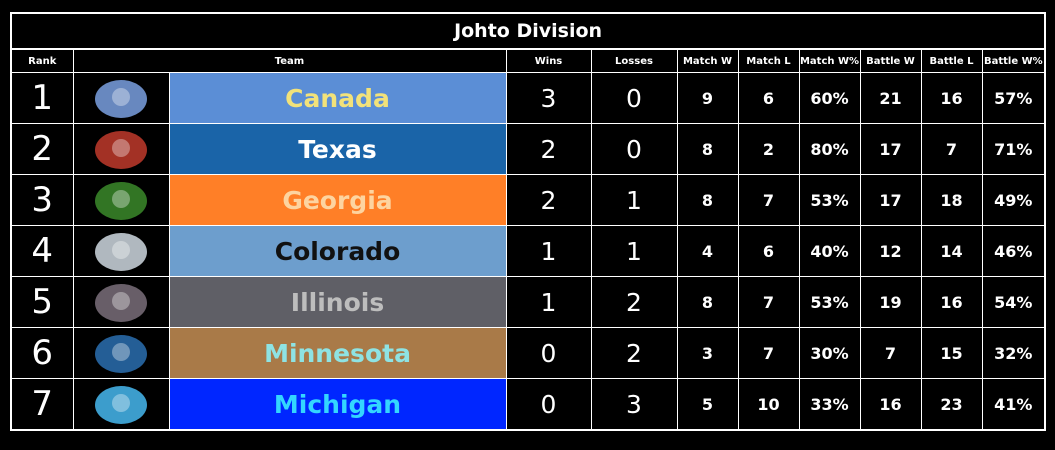 The width and height of the screenshot is (1055, 450). I want to click on column-header: Rank, so click(42, 60).